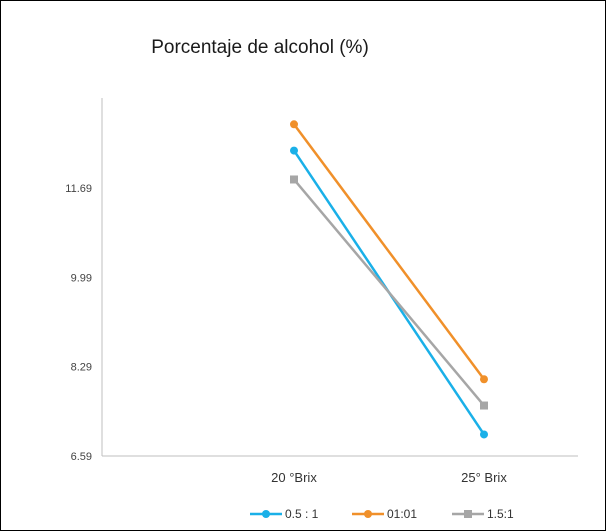 This screenshot has height=531, width=606. I want to click on legend-label: 0.5 : 1, so click(302, 514).